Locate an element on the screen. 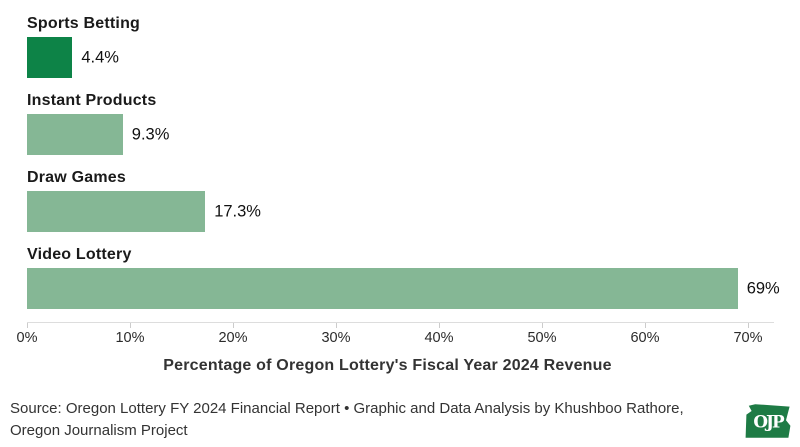  bar-row: Instant Products 9.3% is located at coordinates (387, 123).